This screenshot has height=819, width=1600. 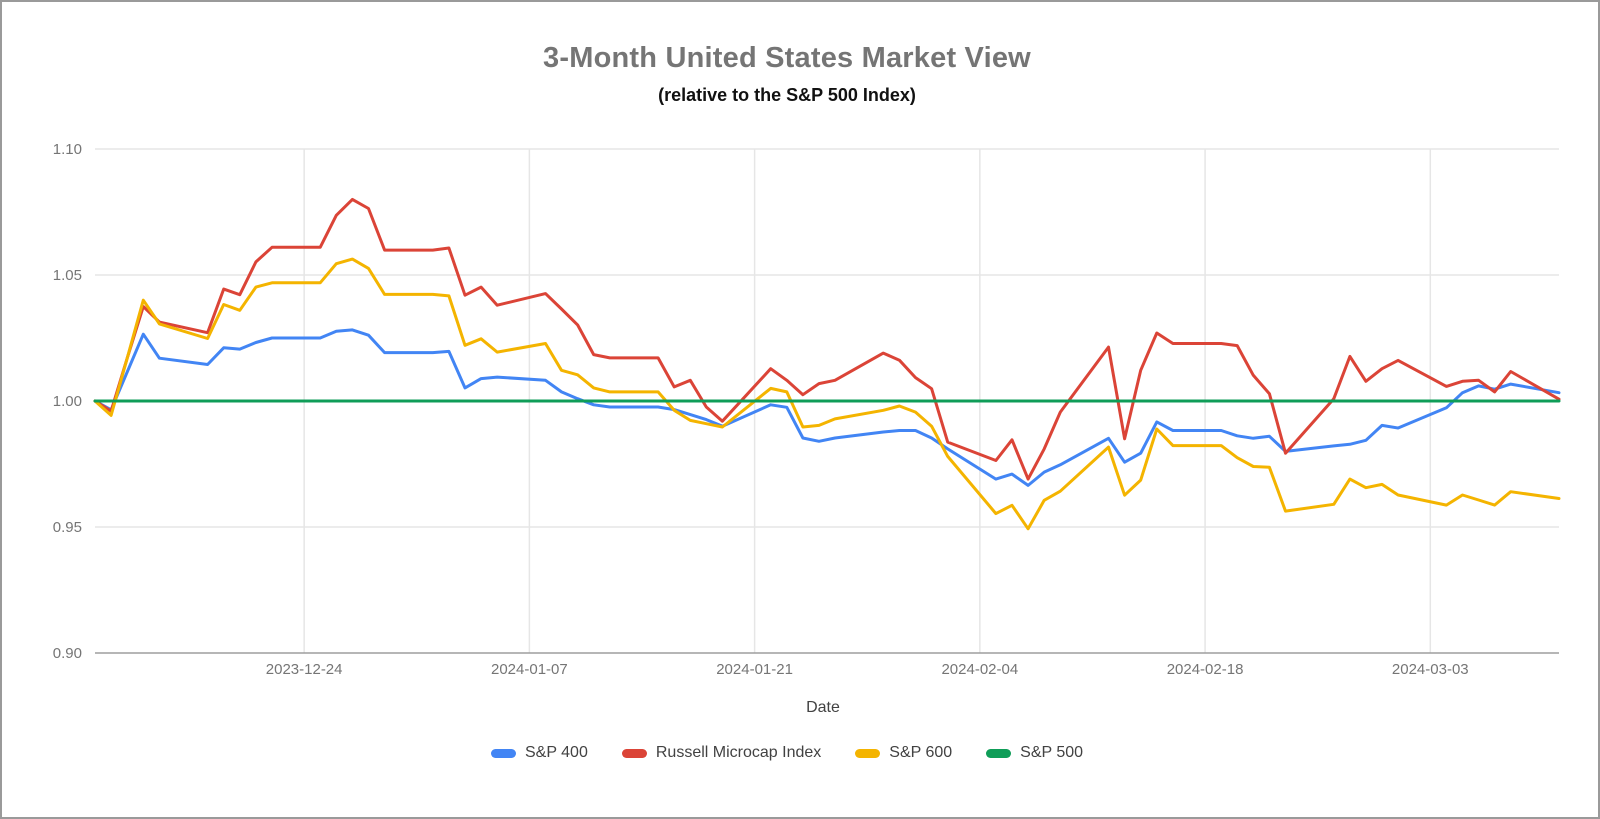 I want to click on chart-subtitle: (relative to the S&P 500 Index), so click(x=787, y=95).